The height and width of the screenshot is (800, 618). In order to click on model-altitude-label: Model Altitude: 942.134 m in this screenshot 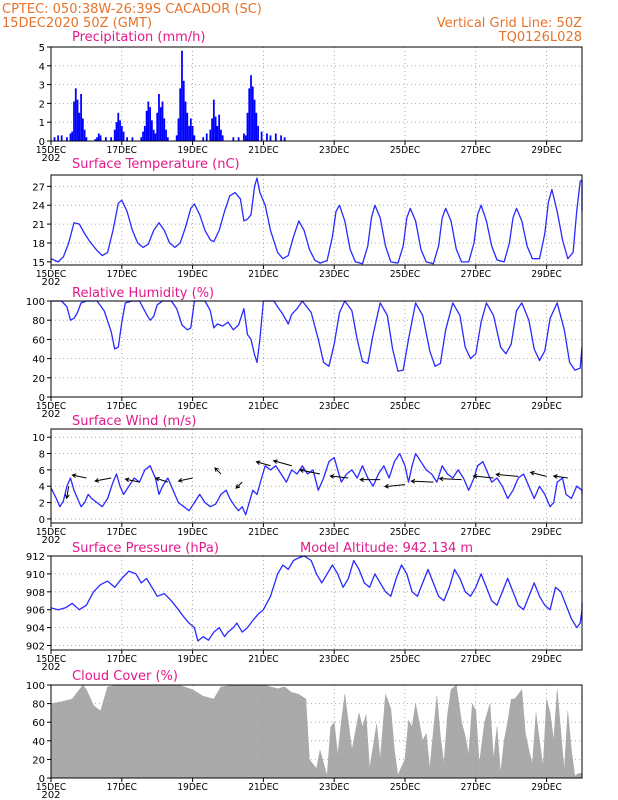, I will do `click(386, 548)`.